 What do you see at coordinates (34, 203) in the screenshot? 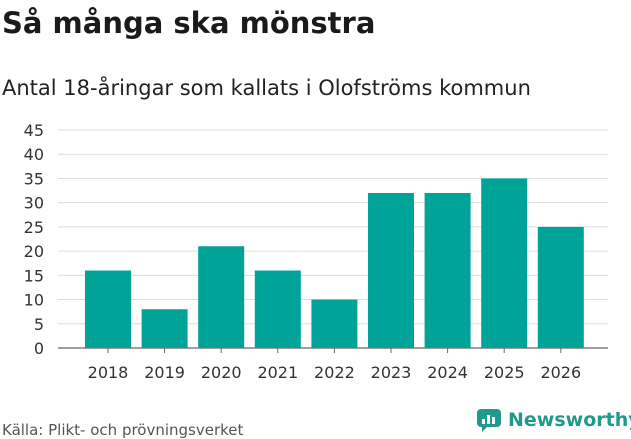
I see `y-tick-label: 30` at bounding box center [34, 203].